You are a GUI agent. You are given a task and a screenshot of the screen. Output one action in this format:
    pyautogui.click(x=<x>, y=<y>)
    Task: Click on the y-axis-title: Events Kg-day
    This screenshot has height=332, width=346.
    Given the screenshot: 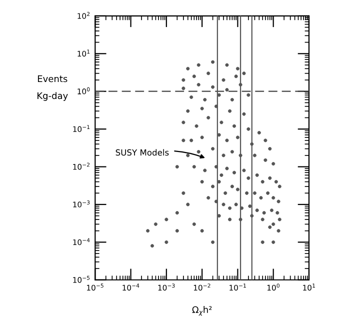 What is the action you would take?
    pyautogui.click(x=53, y=88)
    